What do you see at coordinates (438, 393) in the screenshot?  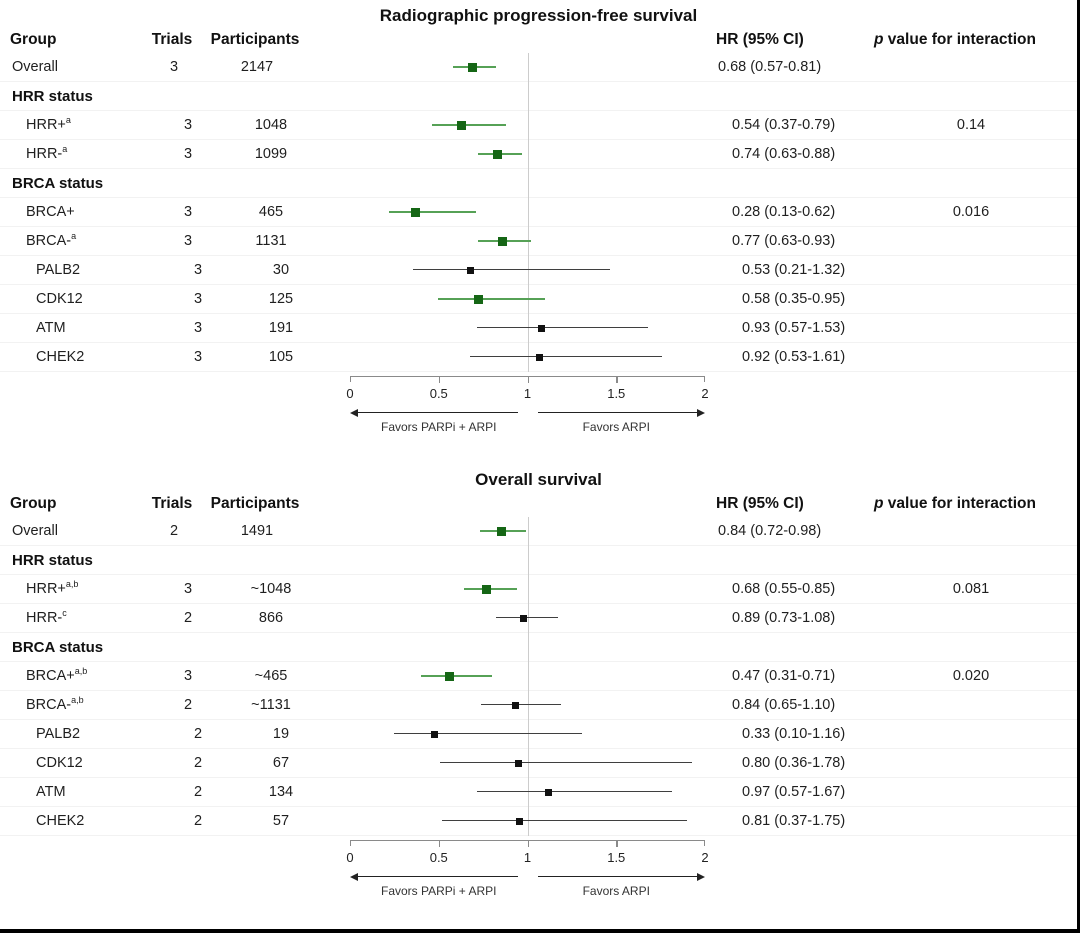 I see `axis-tick-label: 0.5` at bounding box center [438, 393].